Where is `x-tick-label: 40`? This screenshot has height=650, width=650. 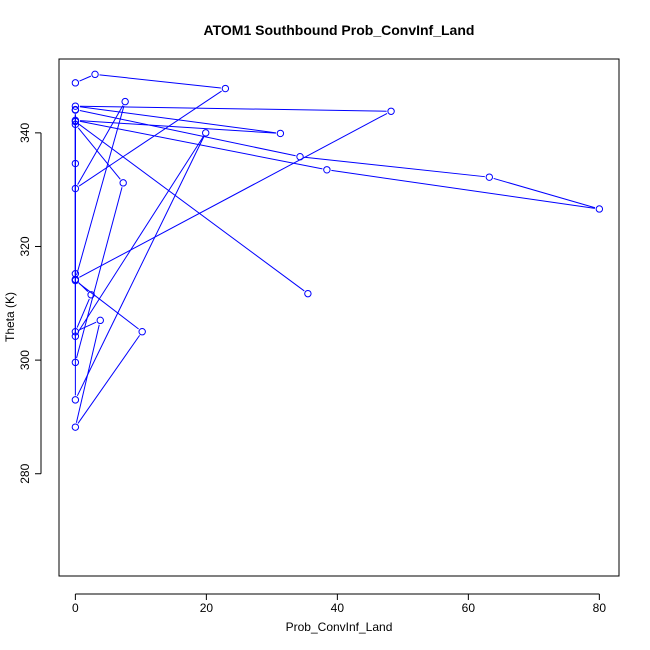
x-tick-label: 40 is located at coordinates (338, 608).